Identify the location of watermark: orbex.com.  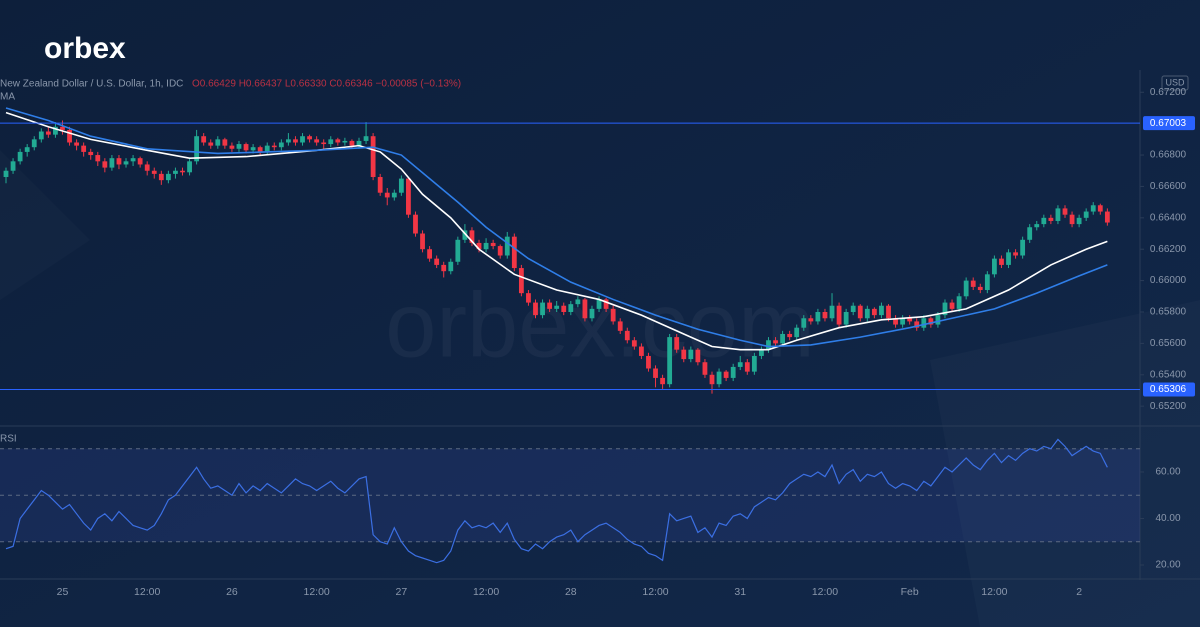
(600, 325).